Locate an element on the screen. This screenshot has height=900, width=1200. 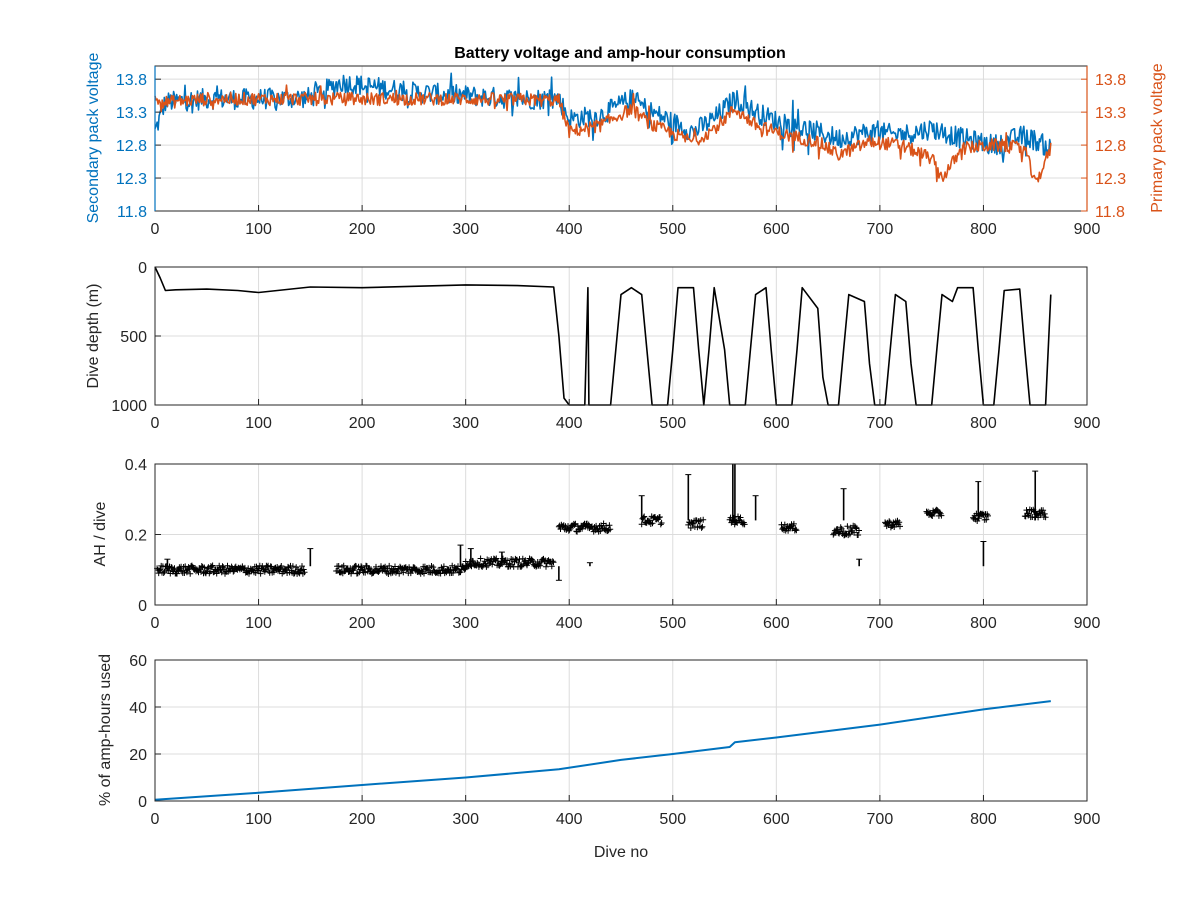
depth-y-ticks: 0 500 1000 is located at coordinates (136, 337).